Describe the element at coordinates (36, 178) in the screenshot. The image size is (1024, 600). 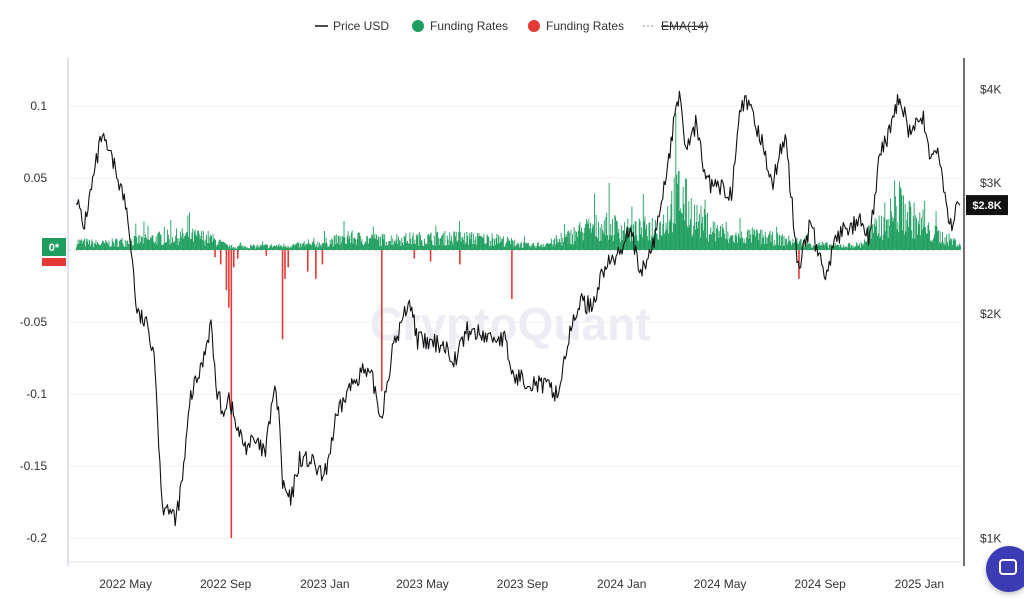
I see `left-tick-label: 0.05` at that location.